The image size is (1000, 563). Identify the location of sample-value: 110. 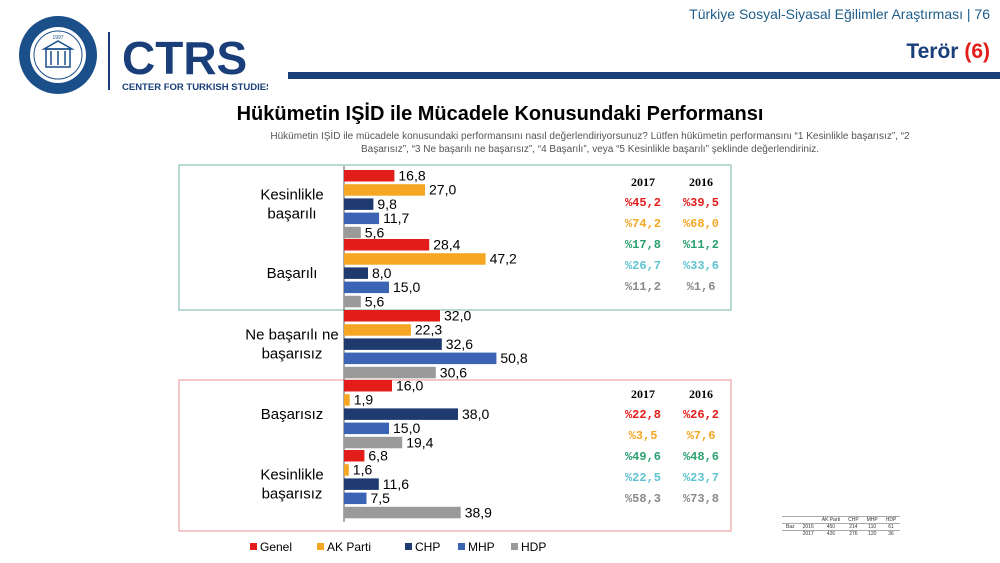
(872, 527).